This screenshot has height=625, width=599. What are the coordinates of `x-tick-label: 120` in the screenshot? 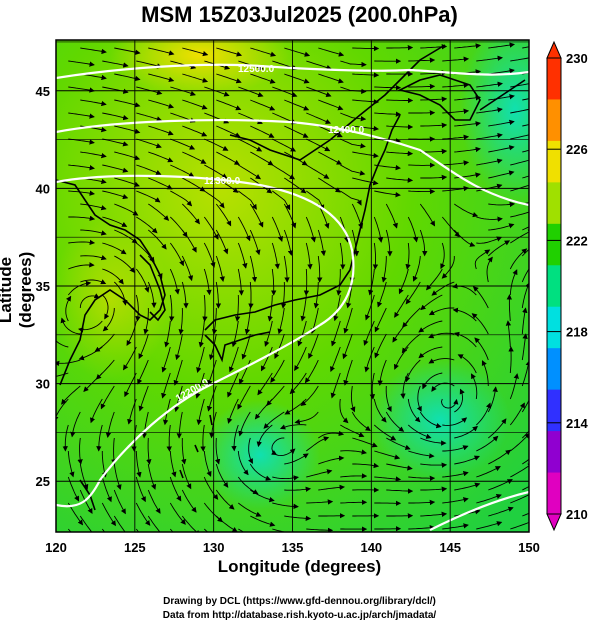 It's located at (56, 547).